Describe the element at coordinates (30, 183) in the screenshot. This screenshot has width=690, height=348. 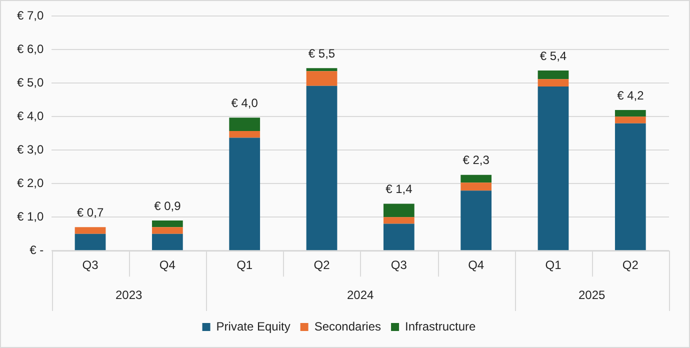
I see `y-tick-label: € 2,0` at that location.